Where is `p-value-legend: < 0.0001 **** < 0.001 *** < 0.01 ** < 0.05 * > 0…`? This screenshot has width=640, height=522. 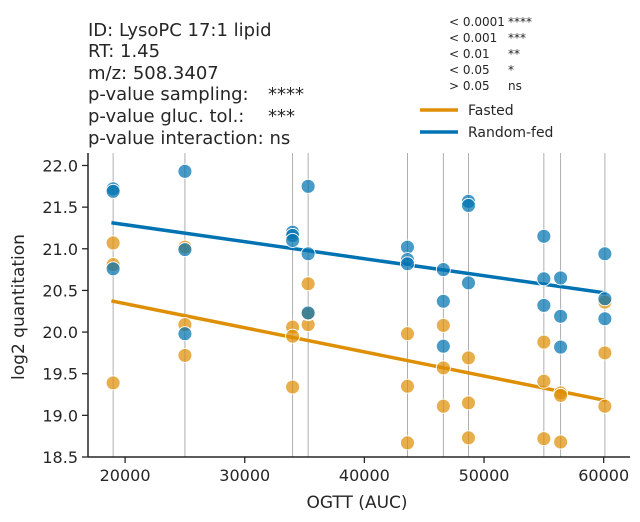
p-value-legend: < 0.0001 **** < 0.001 *** < 0.01 ** < 0.05 * > 0… is located at coordinates (490, 54).